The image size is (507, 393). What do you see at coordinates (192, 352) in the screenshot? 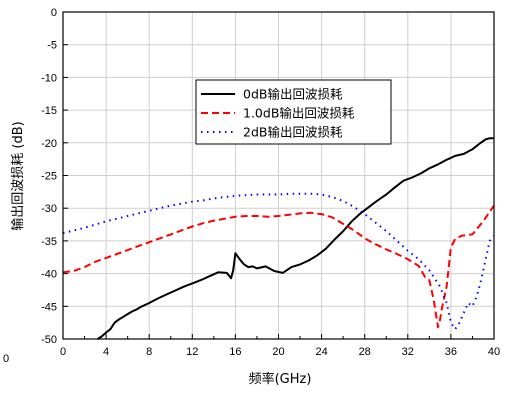
I see `x-tick-label: 12` at bounding box center [192, 352].